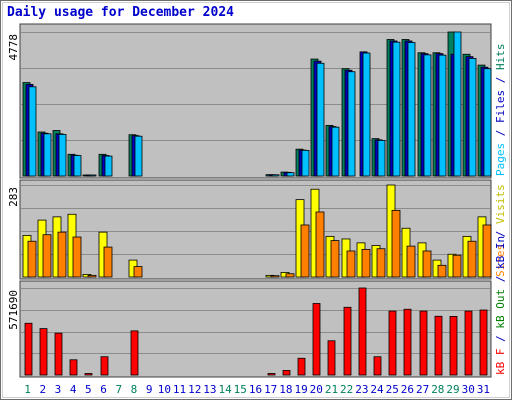  What do you see at coordinates (500, 106) in the screenshot?
I see `legend-entry: Files` at bounding box center [500, 106].